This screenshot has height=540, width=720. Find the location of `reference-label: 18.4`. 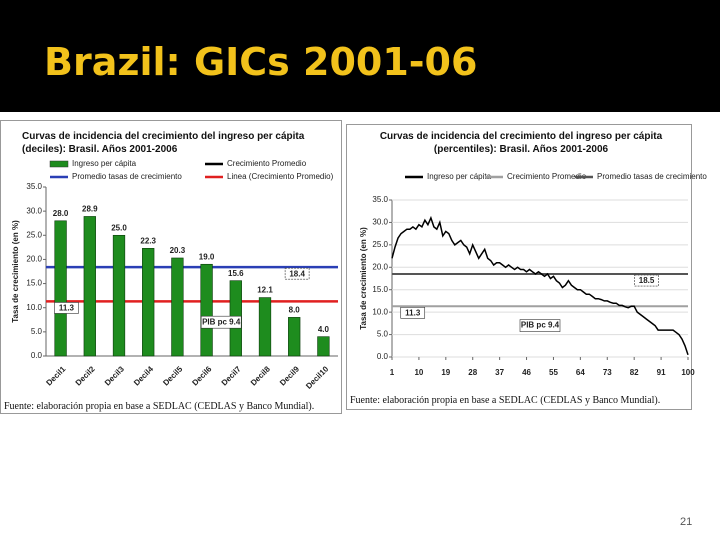

reference-label: 18.4 is located at coordinates (297, 273).